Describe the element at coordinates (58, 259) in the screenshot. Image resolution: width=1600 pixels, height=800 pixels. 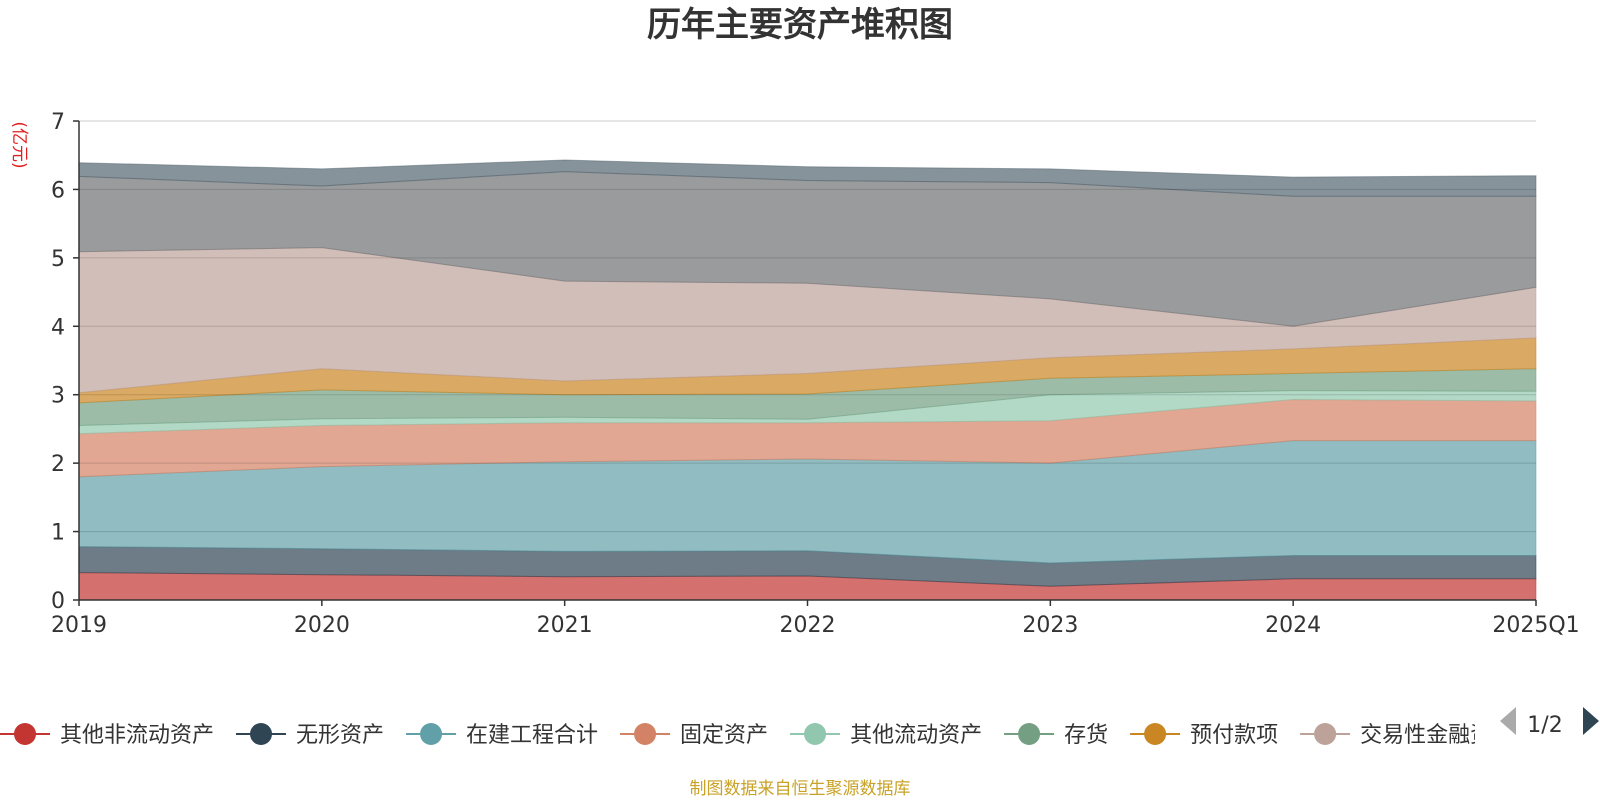
I see `y-tick-label: 5` at that location.